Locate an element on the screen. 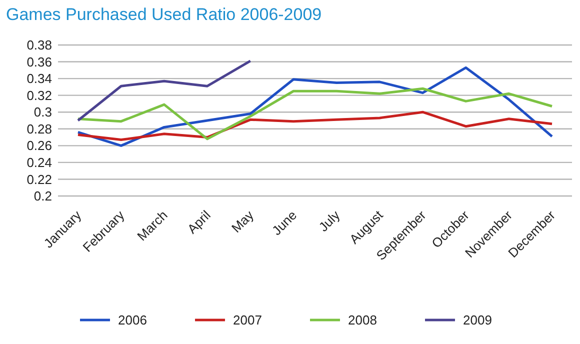 The width and height of the screenshot is (580, 344). y-tick-label: 0.24 is located at coordinates (39, 162).